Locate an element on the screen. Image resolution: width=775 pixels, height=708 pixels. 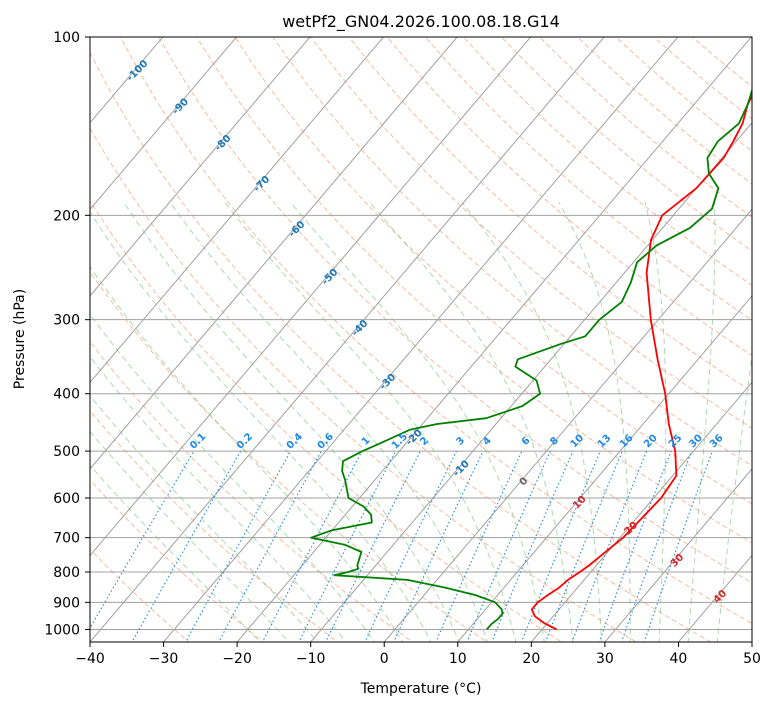
y-tick-label: 500 is located at coordinates (66, 452).